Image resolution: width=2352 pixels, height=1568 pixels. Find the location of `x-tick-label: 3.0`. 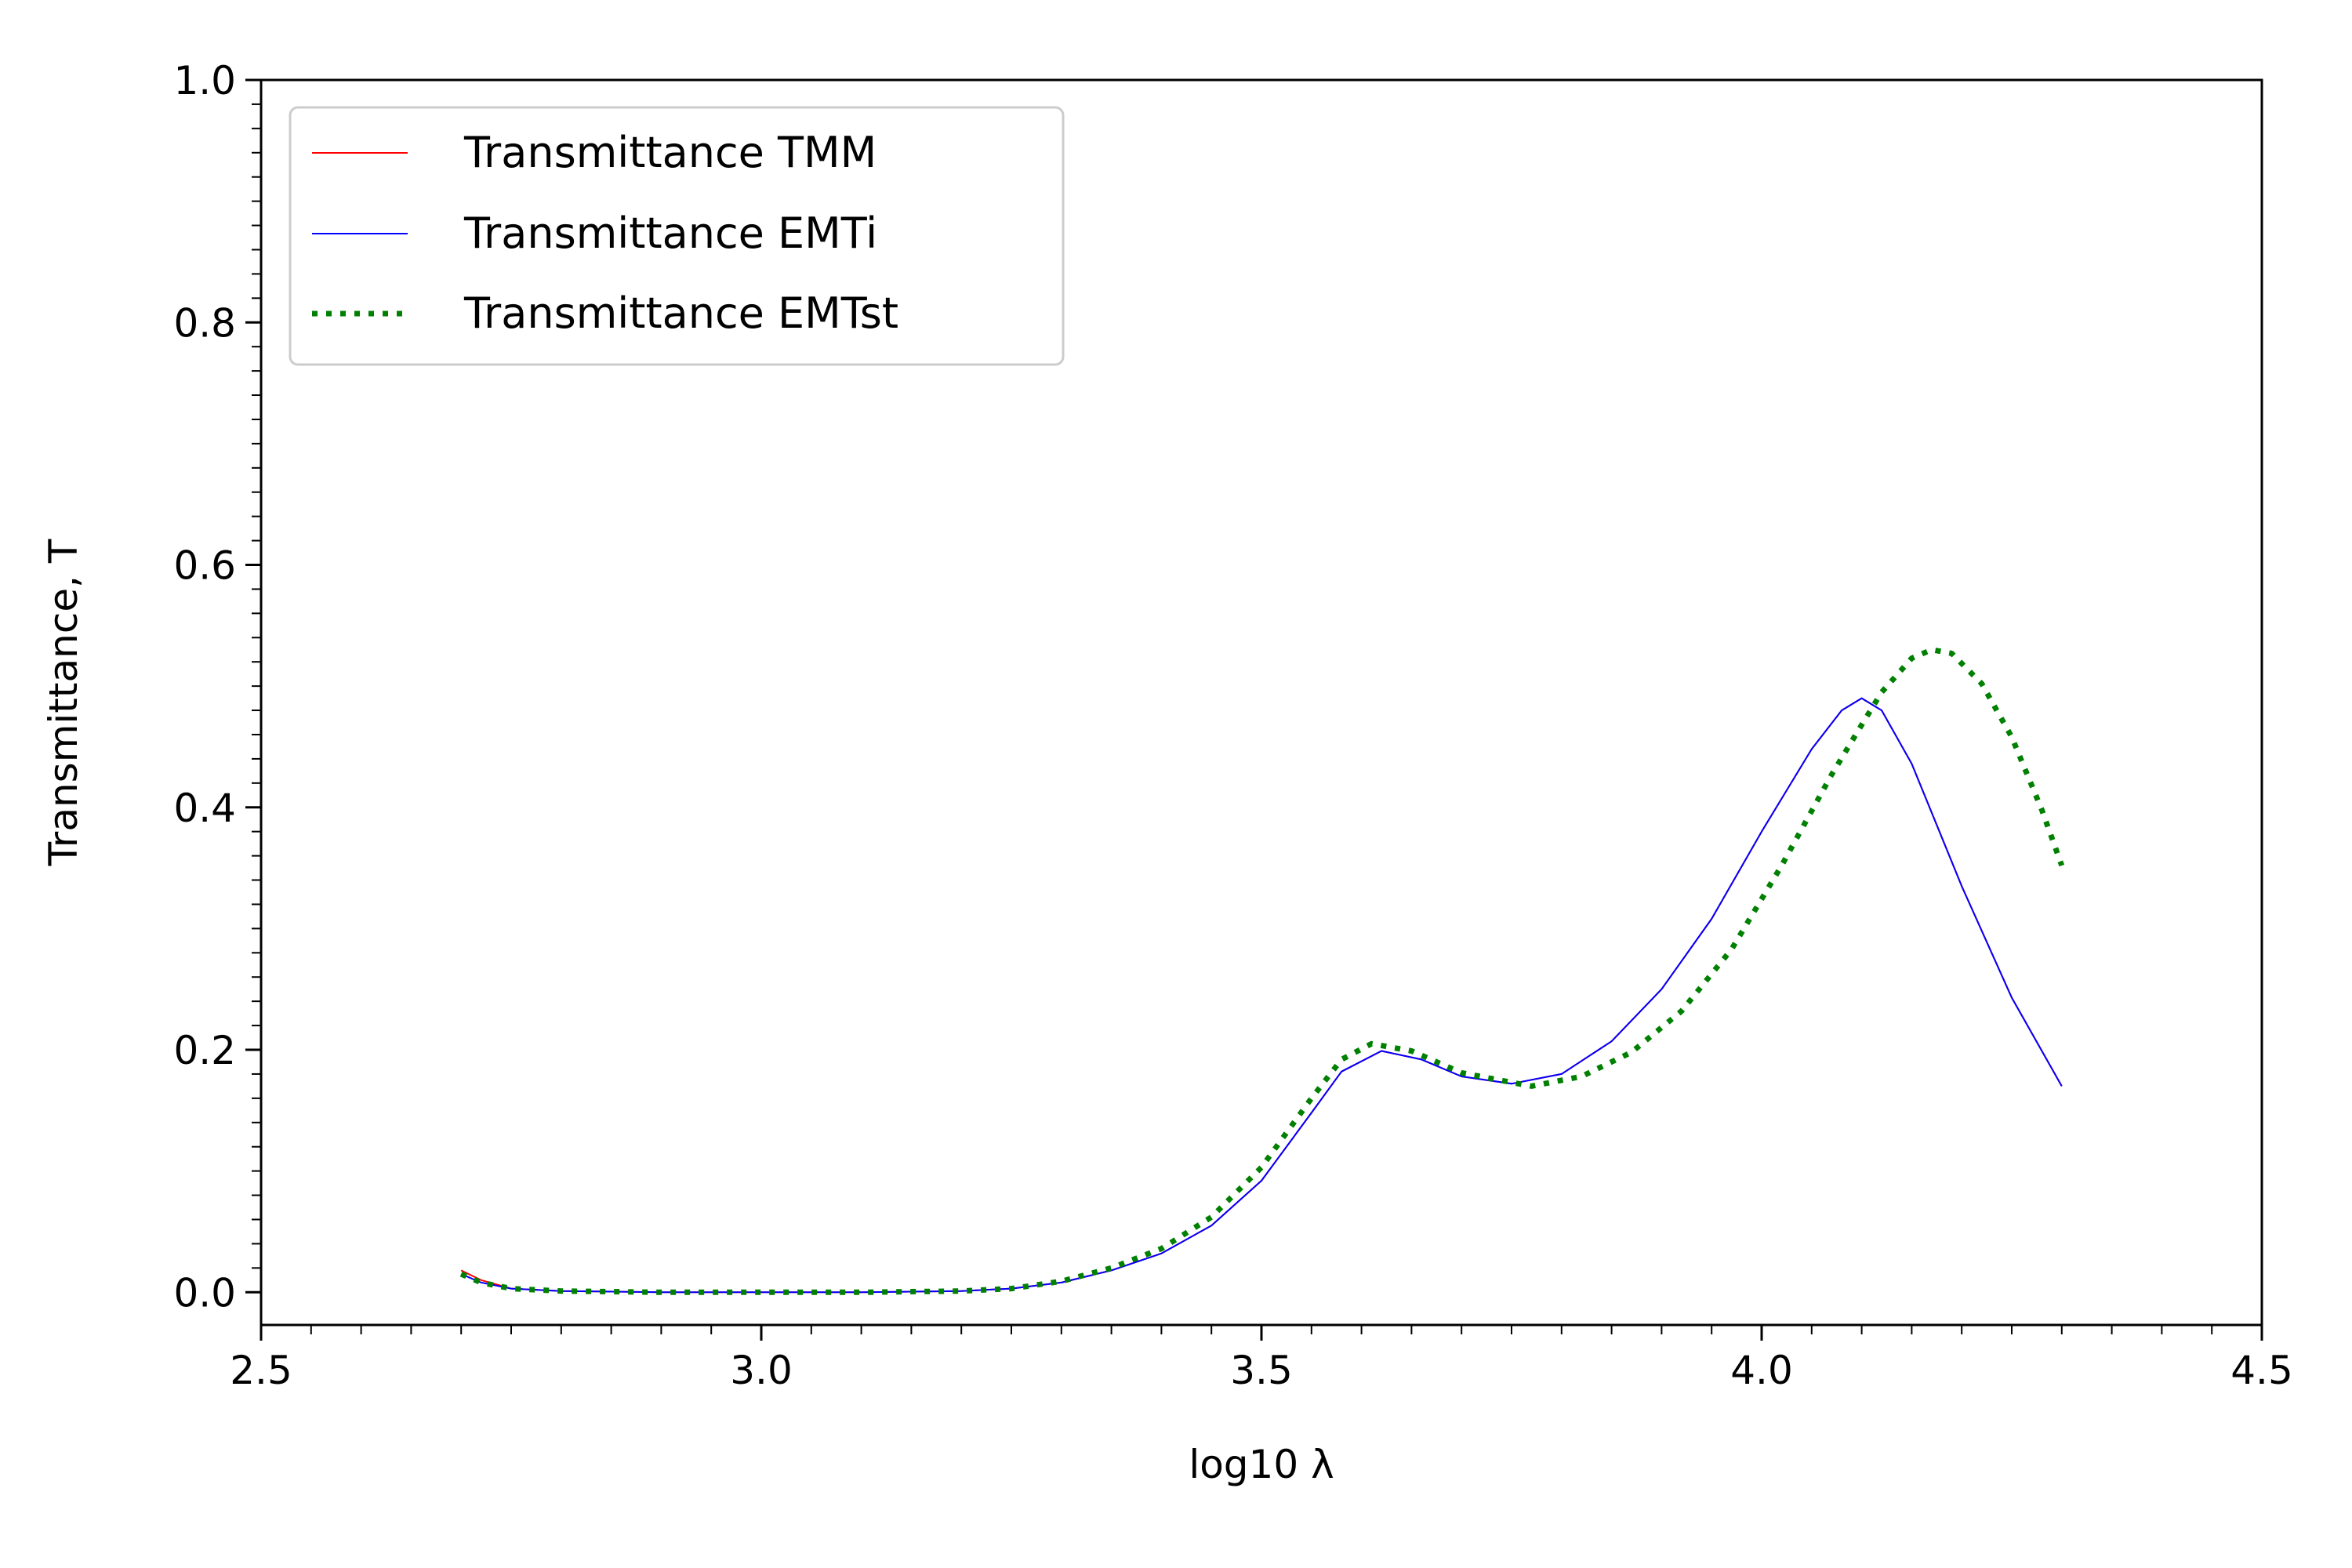

x-tick-label: 3.0 is located at coordinates (761, 1370).